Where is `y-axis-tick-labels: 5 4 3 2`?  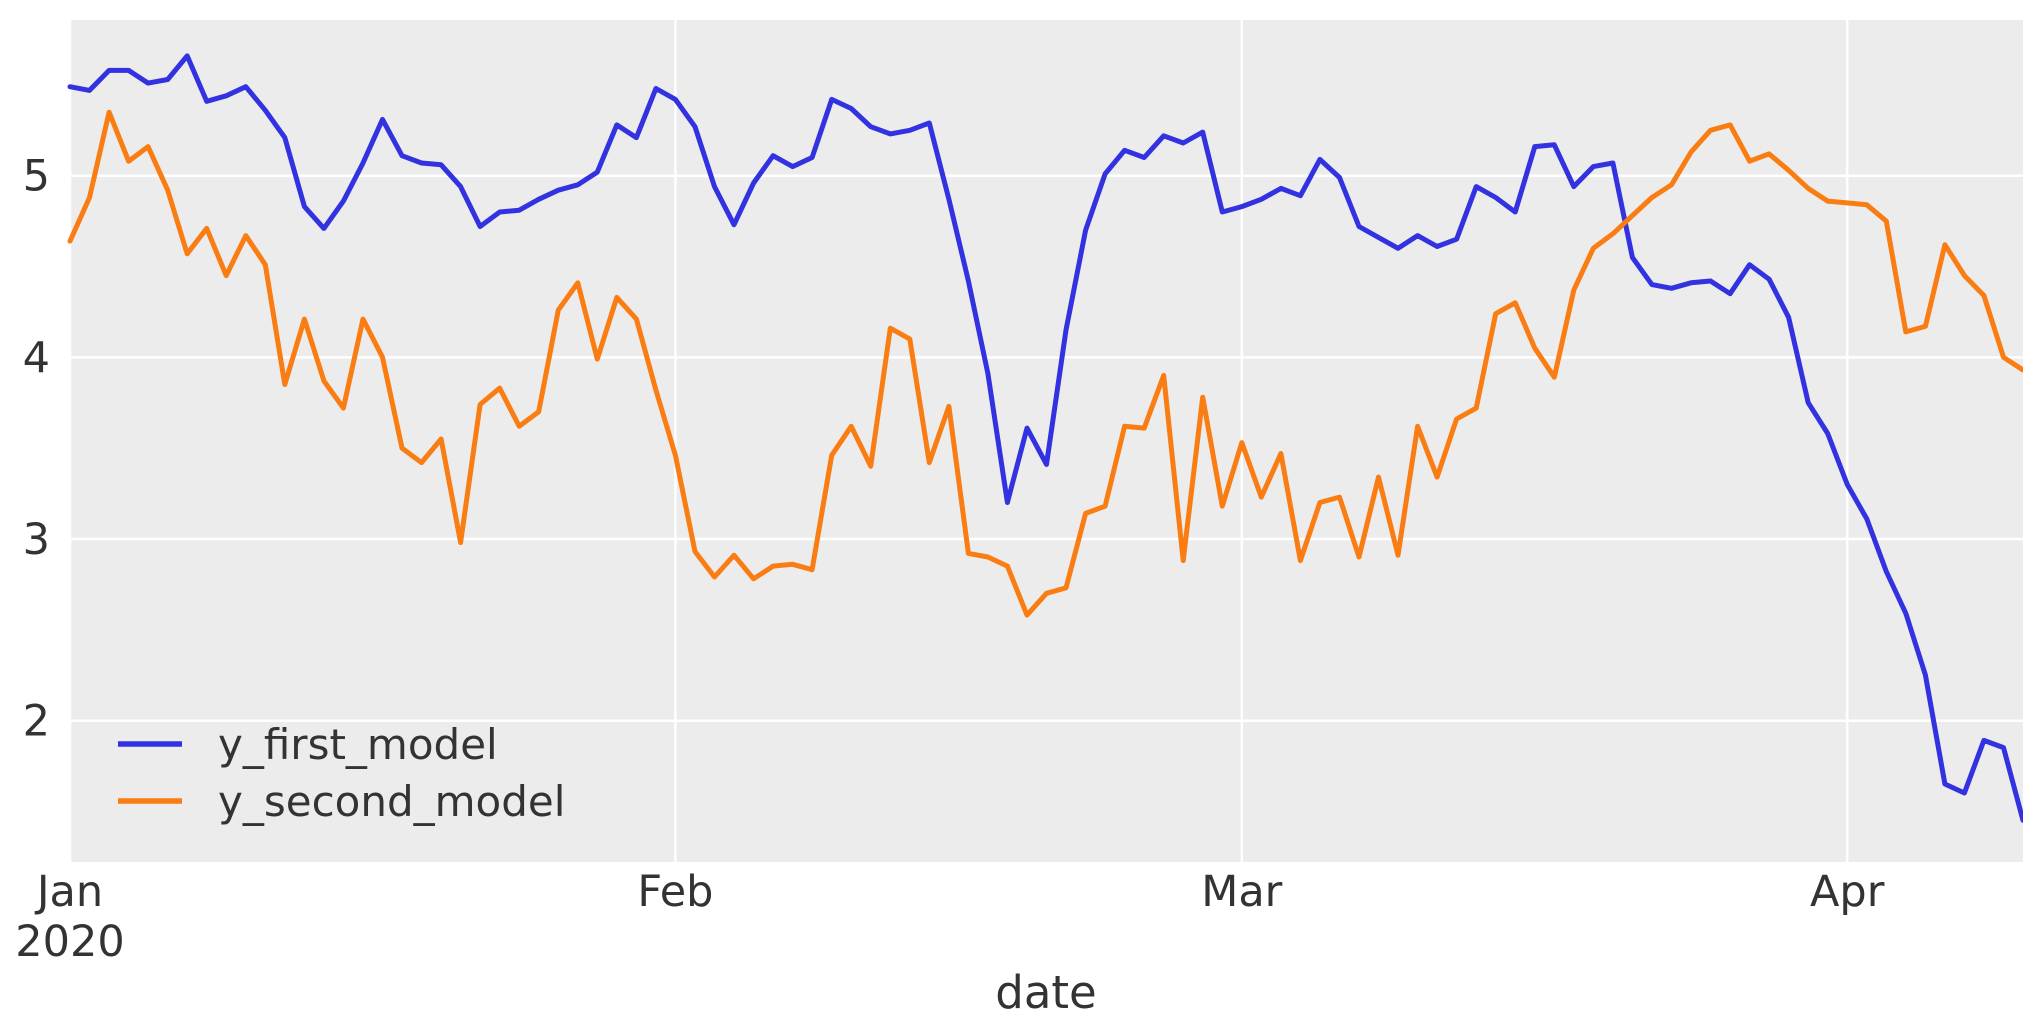 y-axis-tick-labels: 5 4 3 2 is located at coordinates (36, 449).